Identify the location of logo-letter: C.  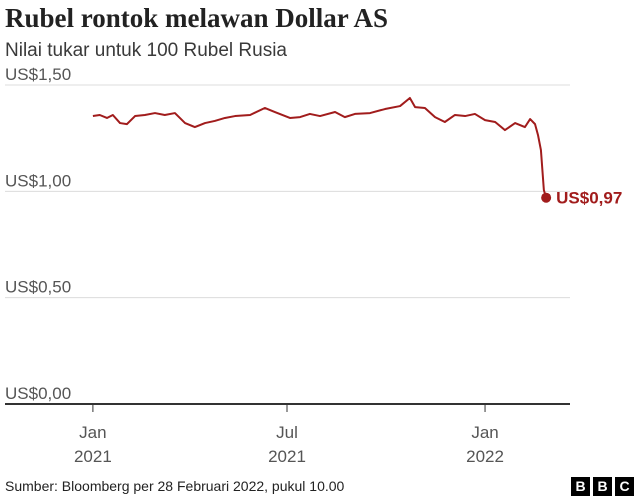
(624, 486).